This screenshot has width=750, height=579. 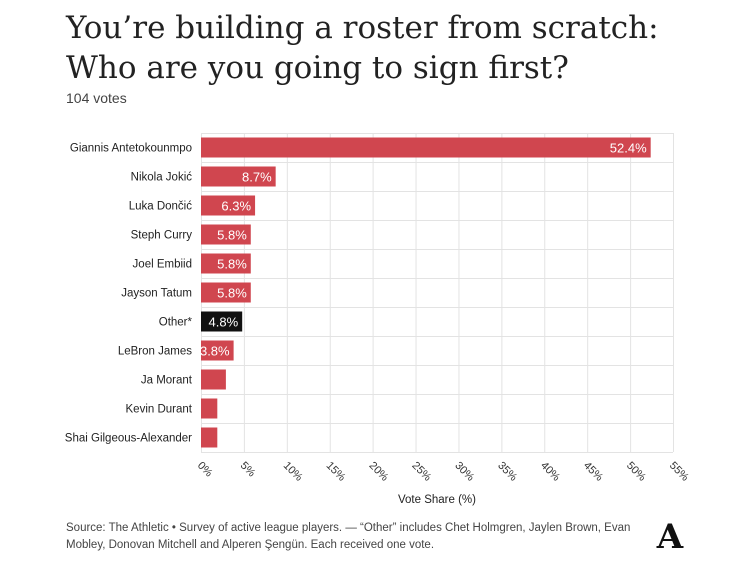 I want to click on value-label: 4.8%, so click(x=224, y=322).